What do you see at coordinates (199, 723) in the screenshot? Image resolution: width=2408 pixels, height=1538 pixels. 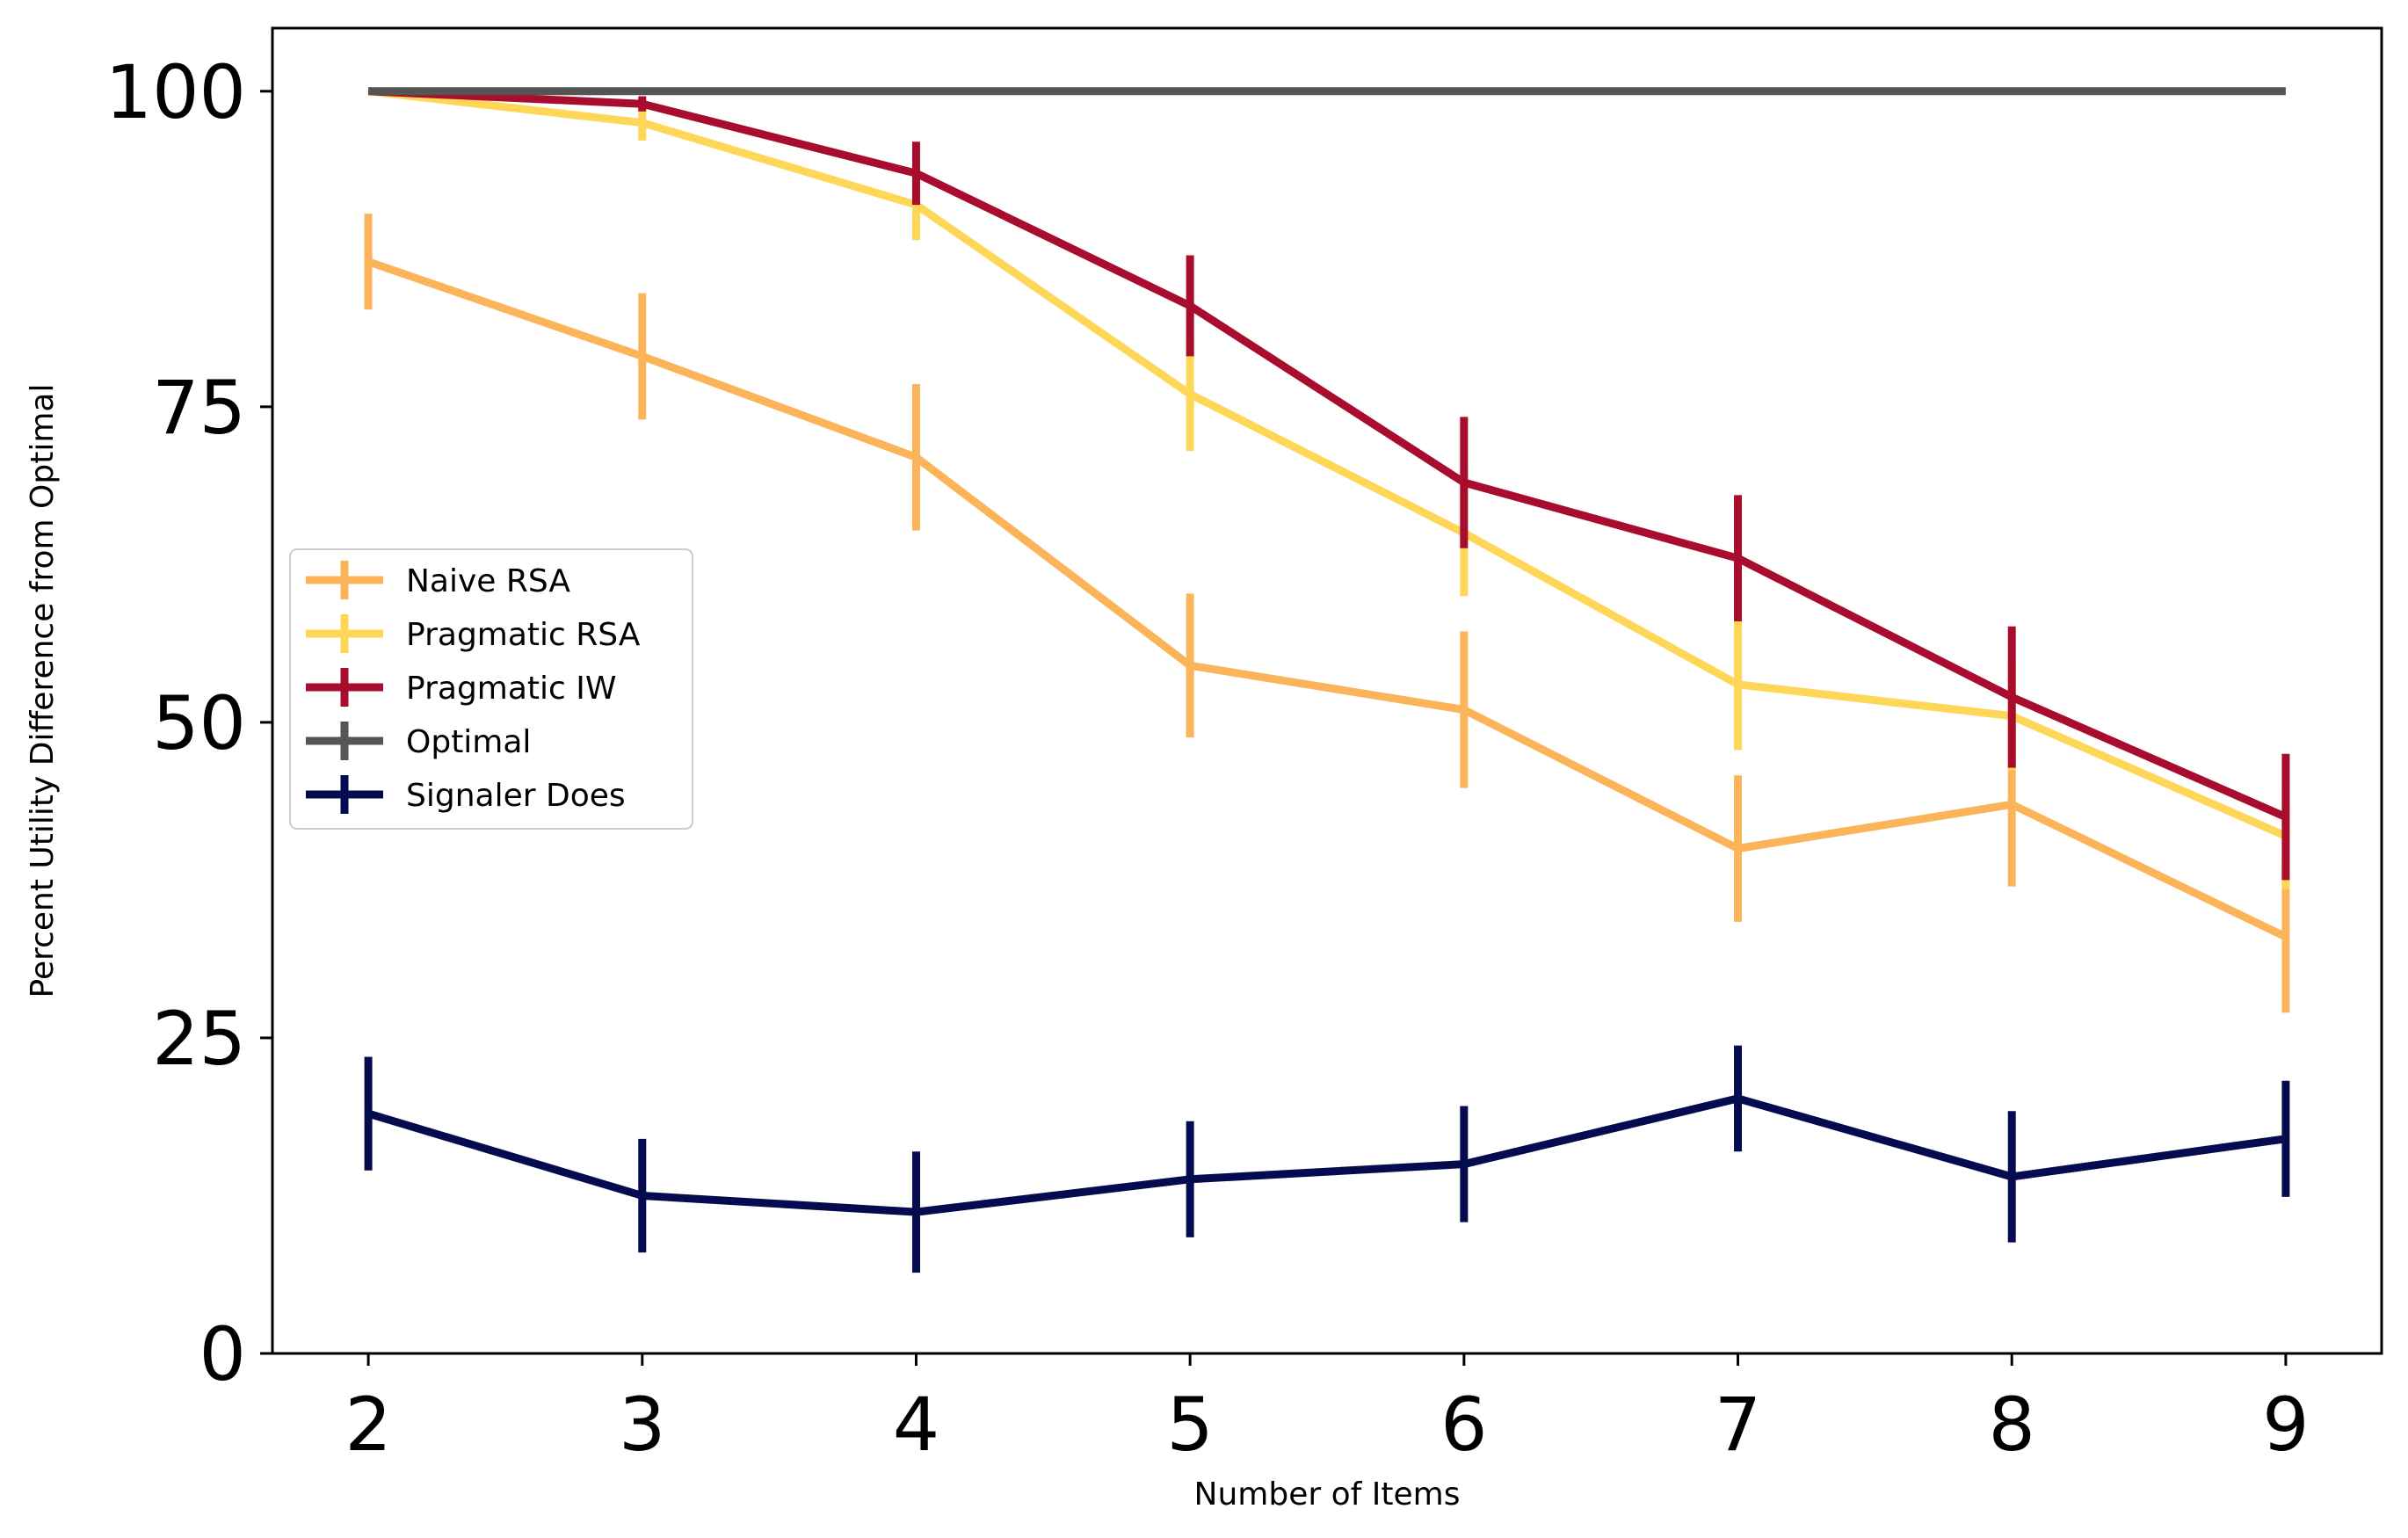 I see `y-tick-label: 50` at bounding box center [199, 723].